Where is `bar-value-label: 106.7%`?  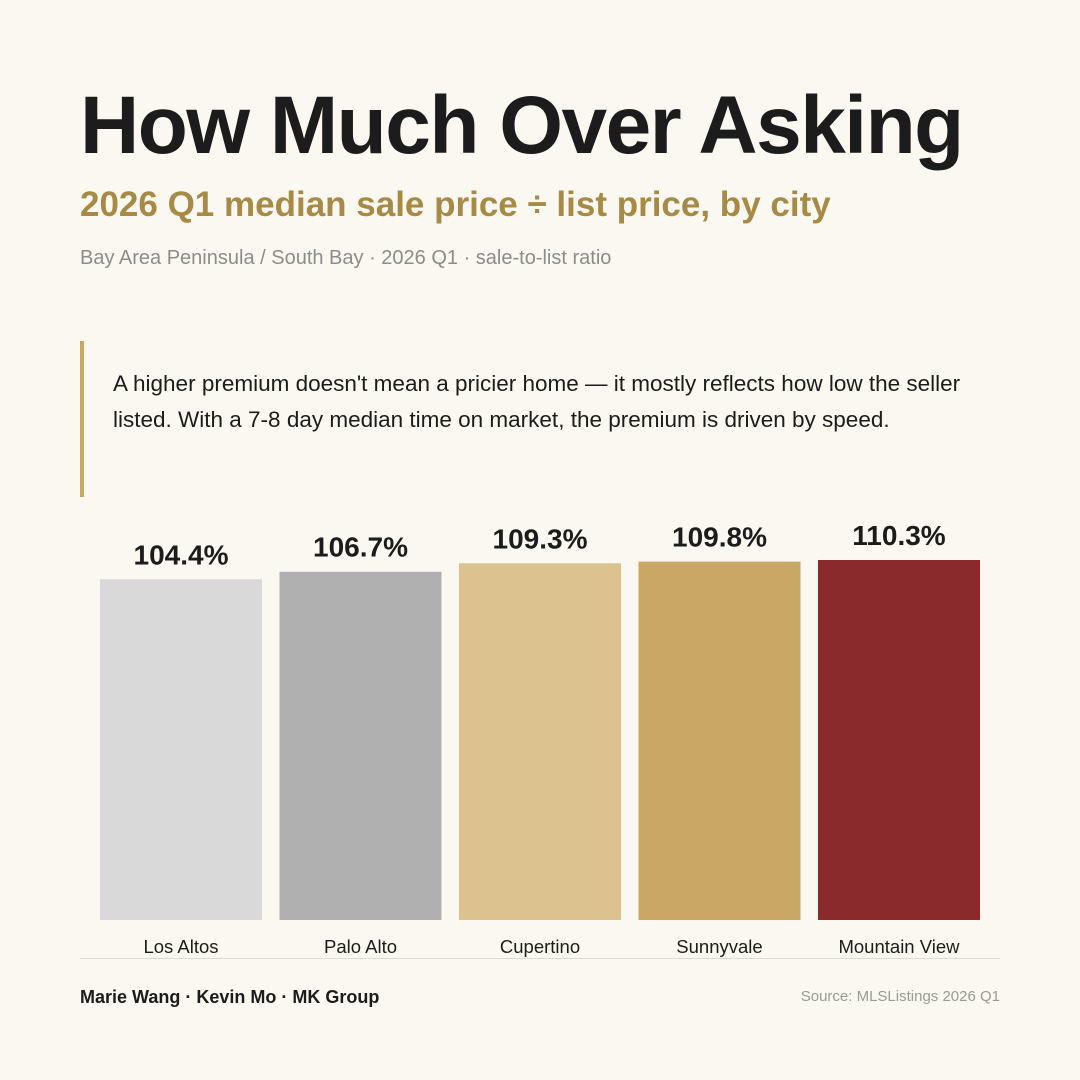 bar-value-label: 106.7% is located at coordinates (360, 547).